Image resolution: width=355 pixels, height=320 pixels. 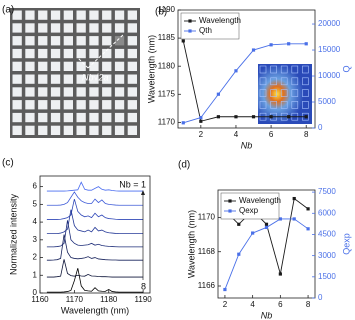 I want to click on legend-label: Qth, so click(x=205, y=30).